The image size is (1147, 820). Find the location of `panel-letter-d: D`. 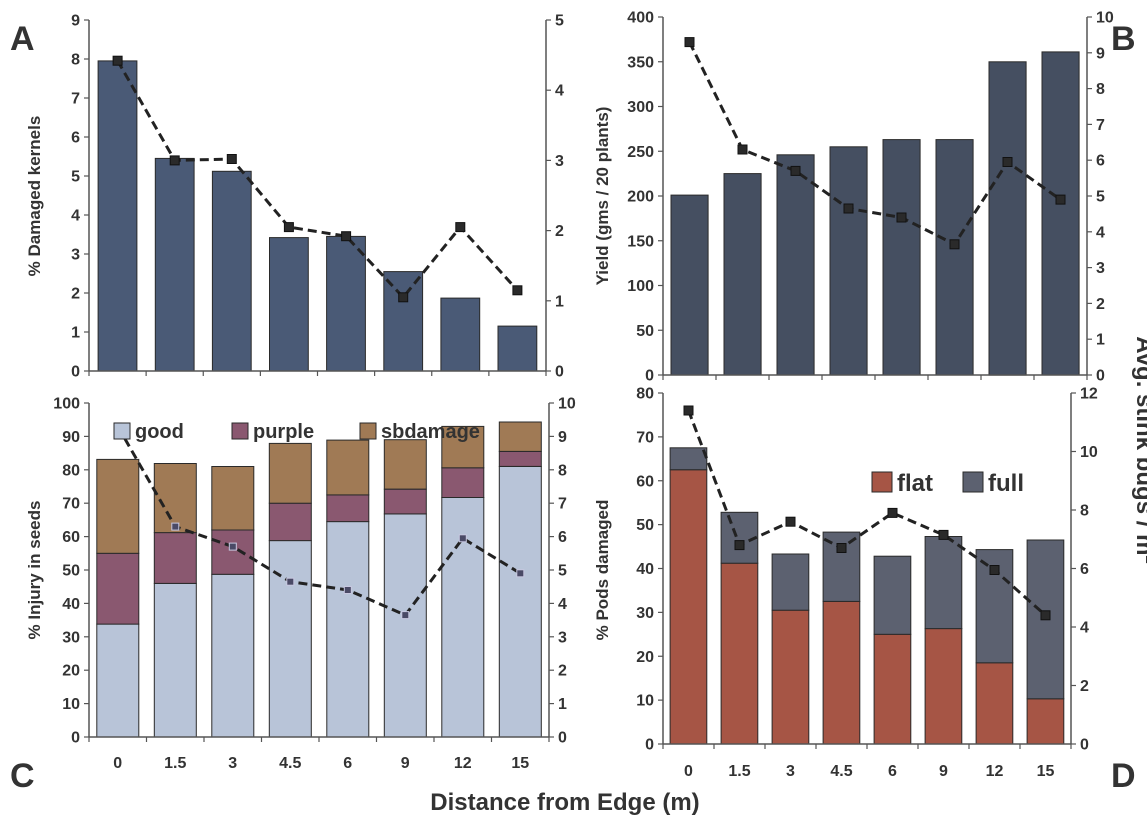

panel-letter-d: D is located at coordinates (1123, 776).